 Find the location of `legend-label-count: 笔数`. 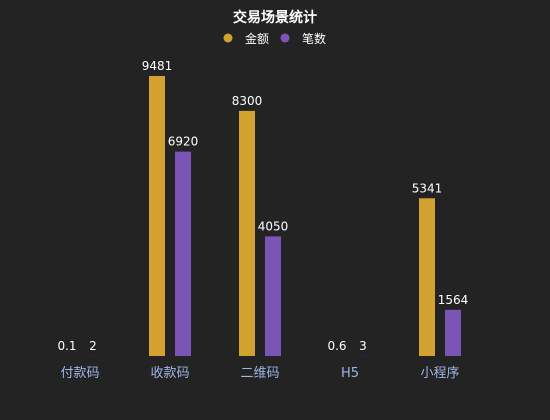

legend-label-count: 笔数 is located at coordinates (314, 38).